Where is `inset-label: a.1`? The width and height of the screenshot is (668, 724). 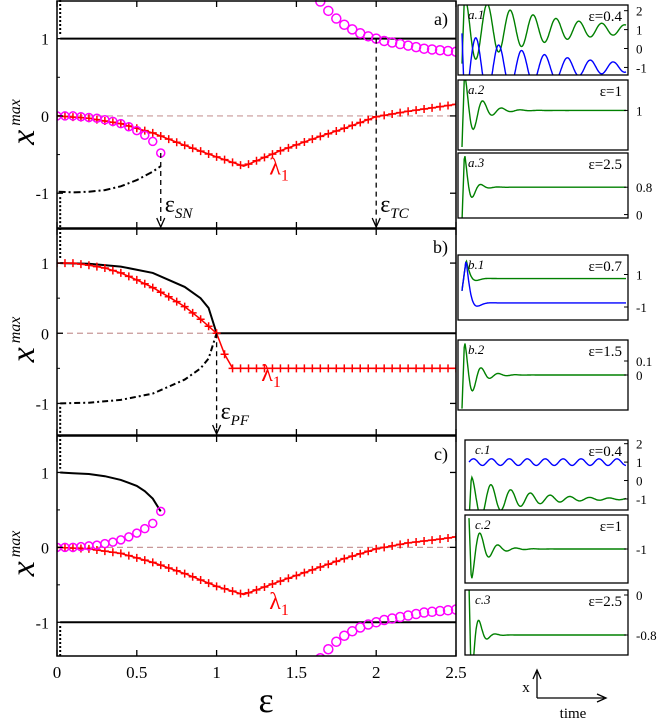 inset-label: a.1 is located at coordinates (476, 14).